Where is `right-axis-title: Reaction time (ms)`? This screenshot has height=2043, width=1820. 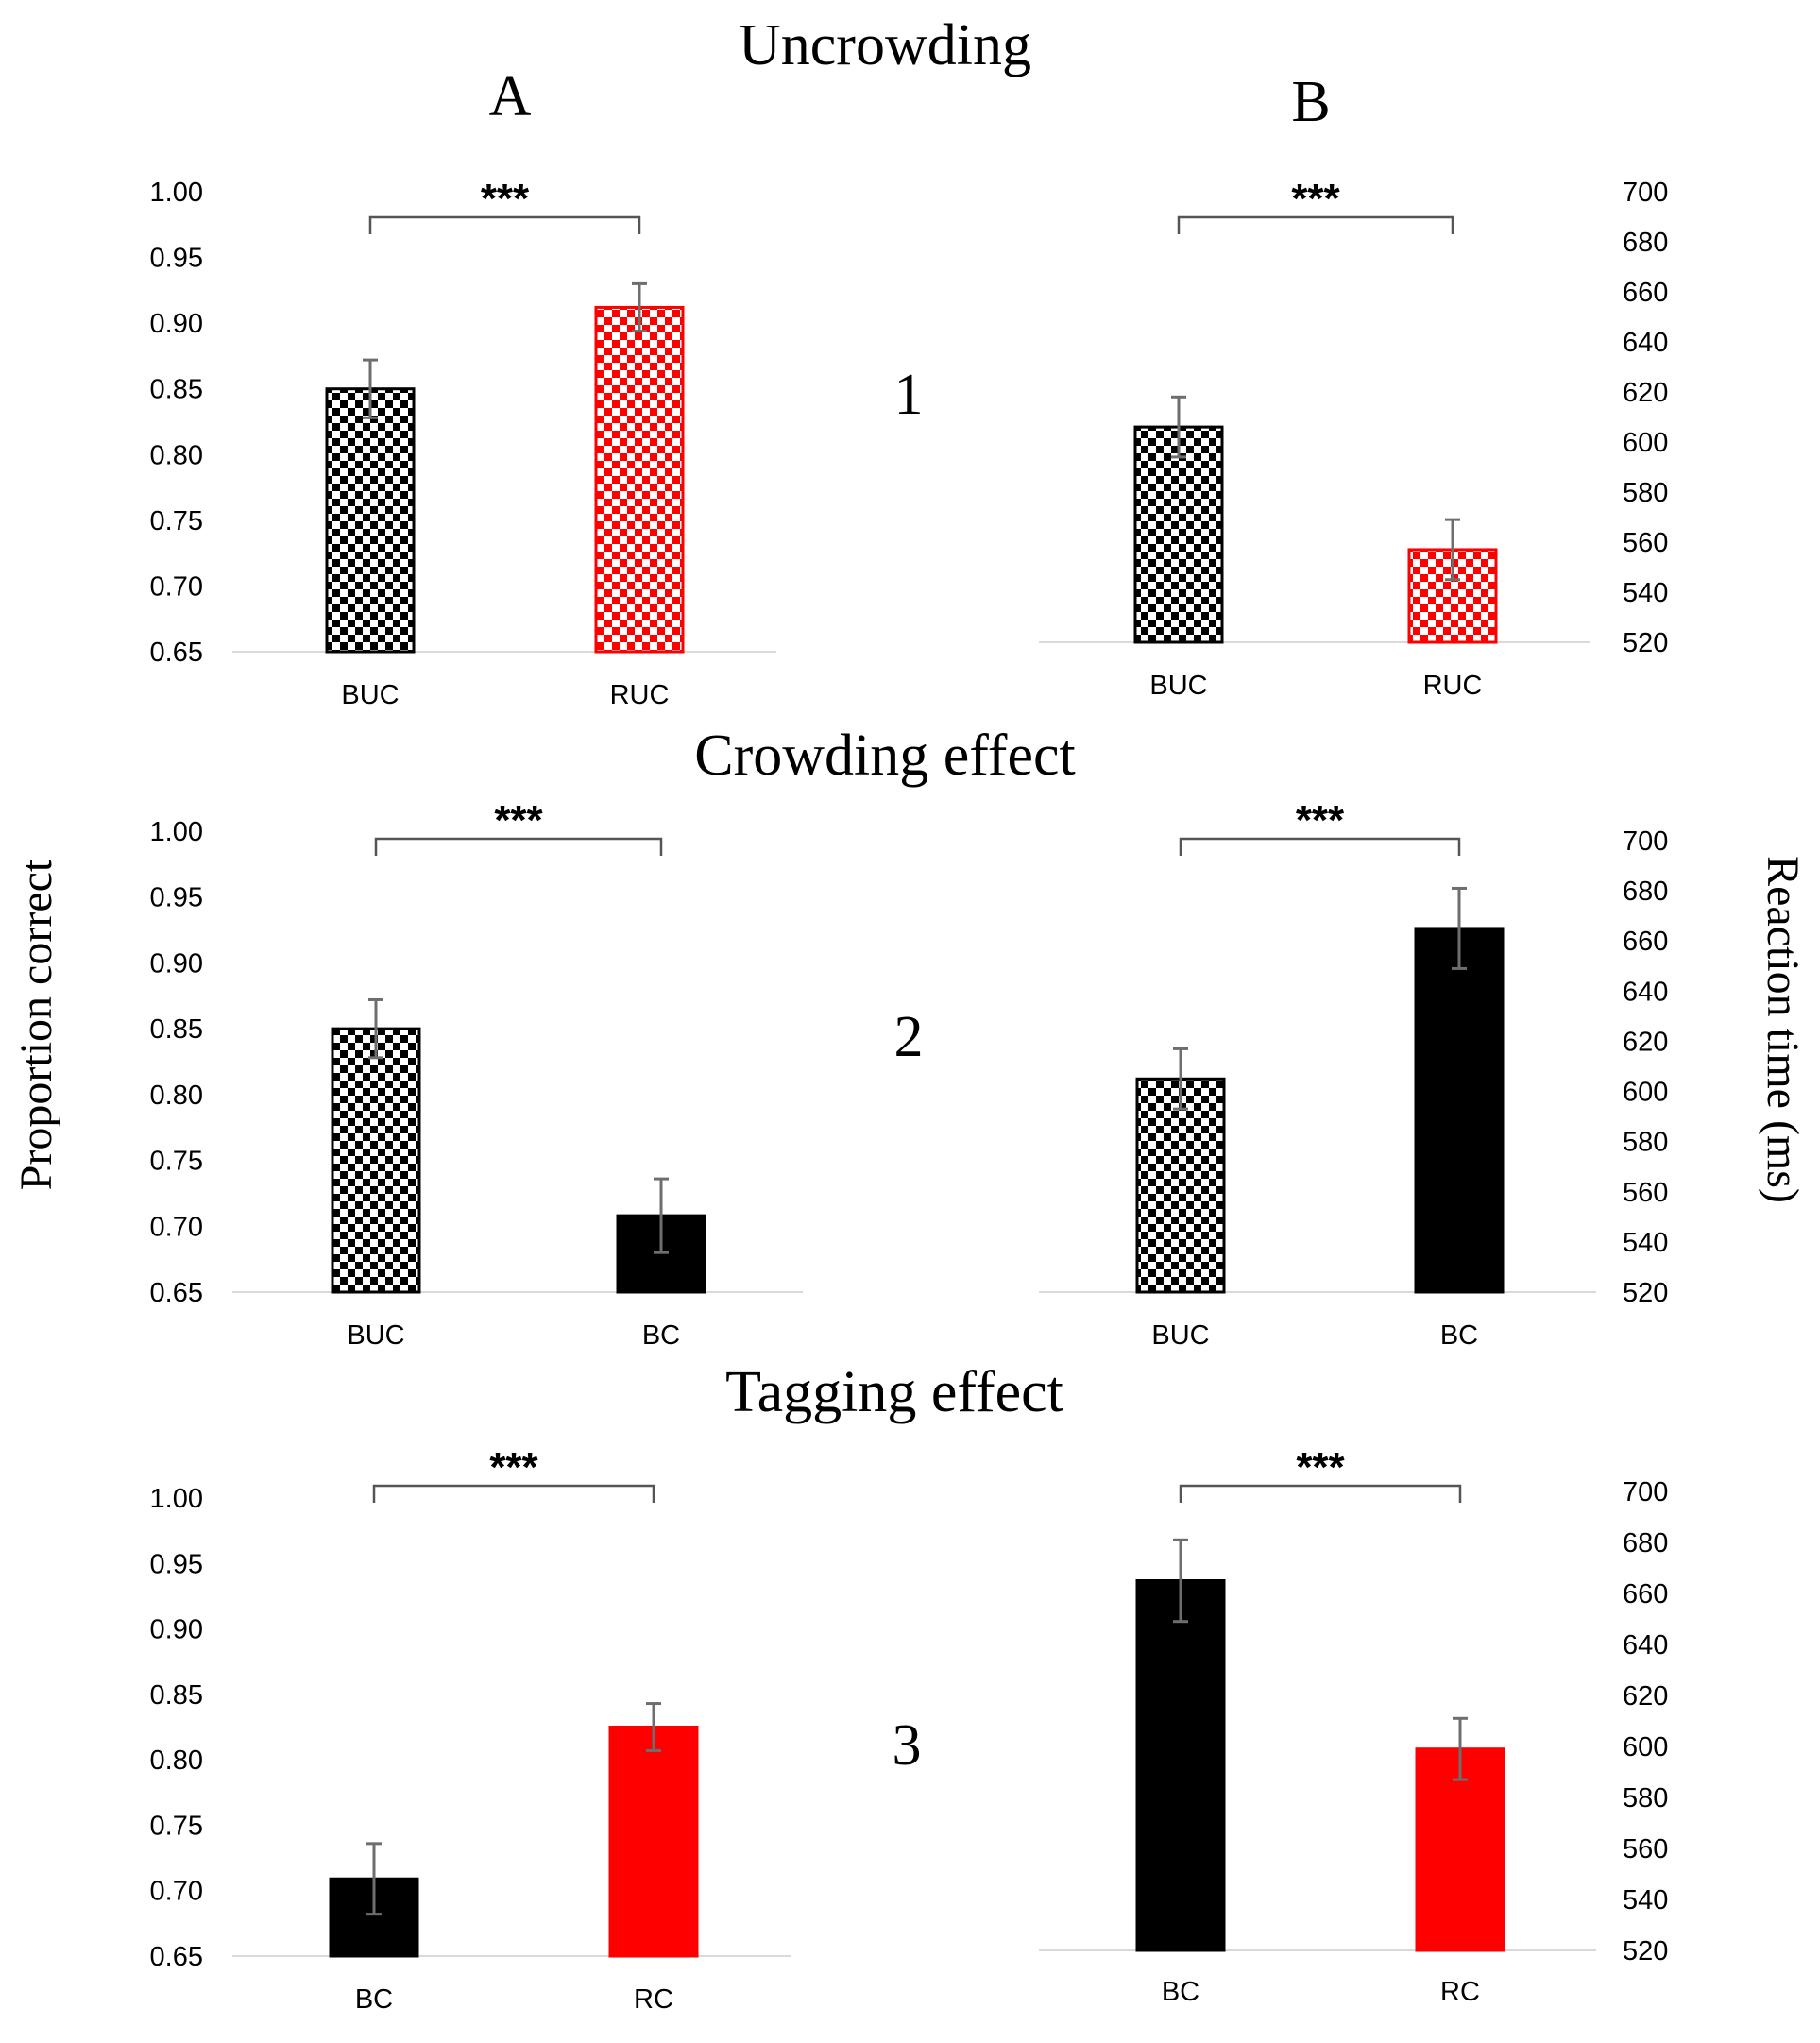
right-axis-title: Reaction time (ms) is located at coordinates (1783, 1029).